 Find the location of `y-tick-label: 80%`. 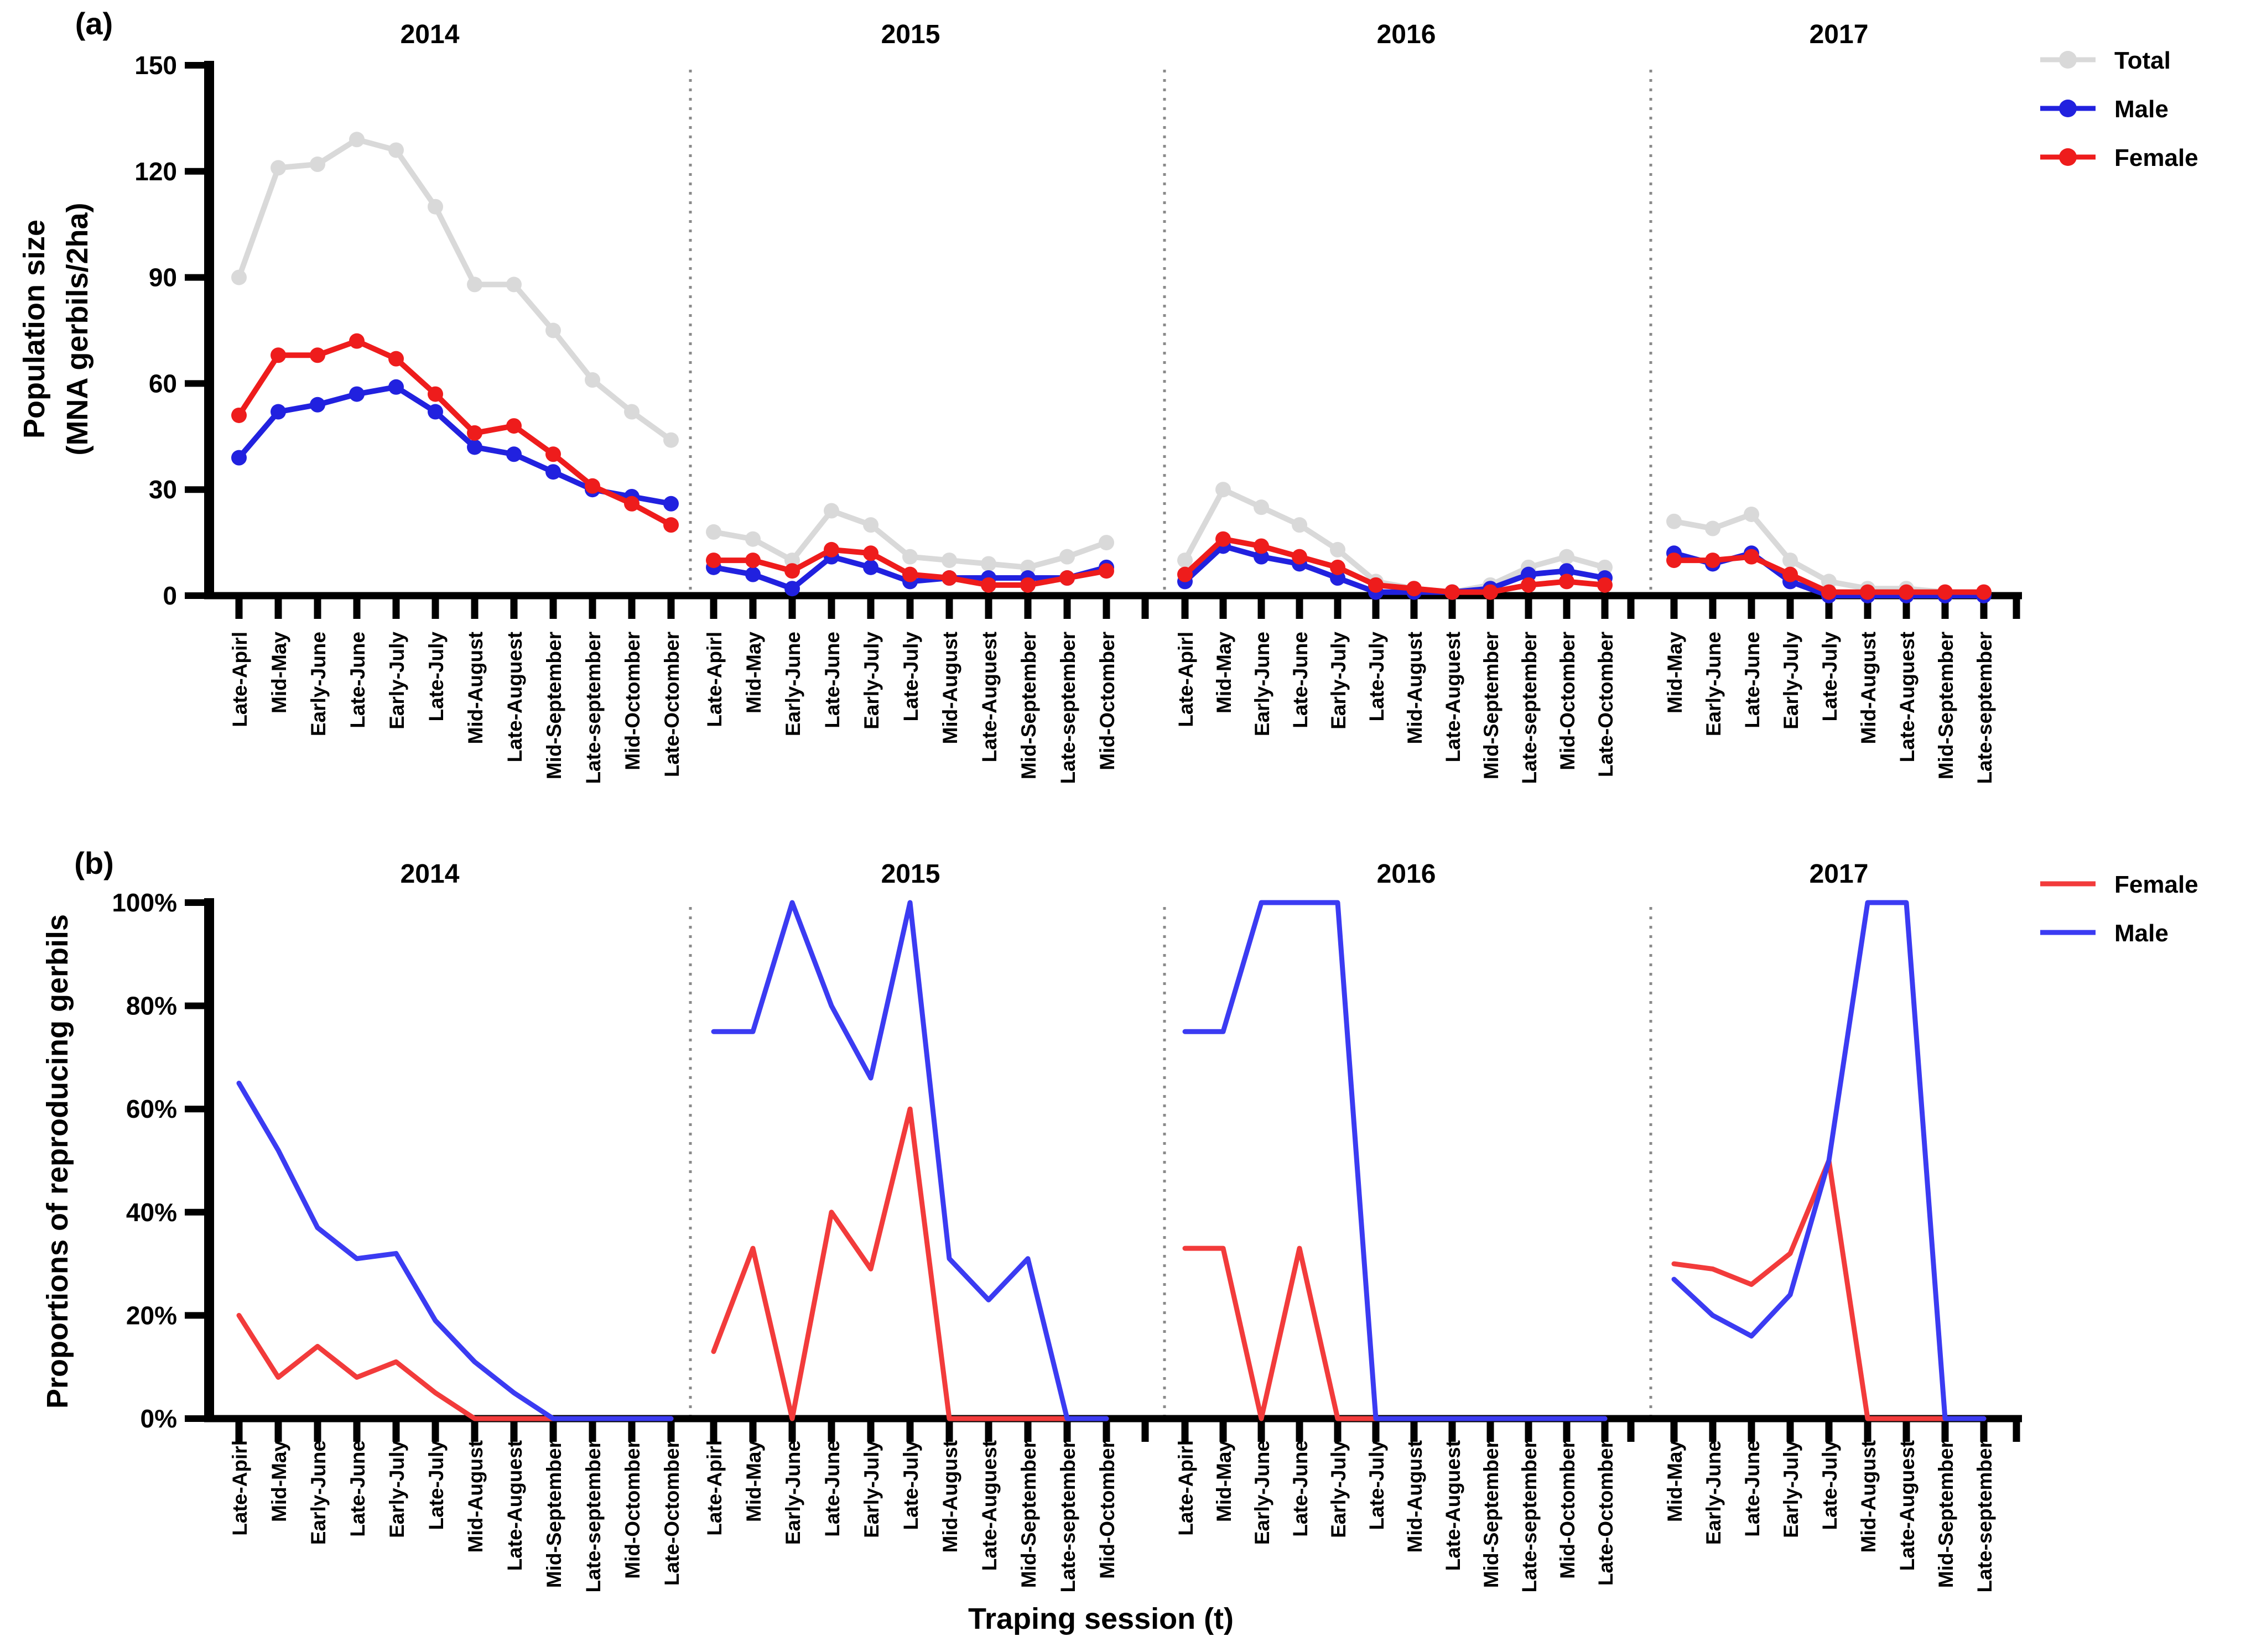

y-tick-label: 80% is located at coordinates (151, 1006).